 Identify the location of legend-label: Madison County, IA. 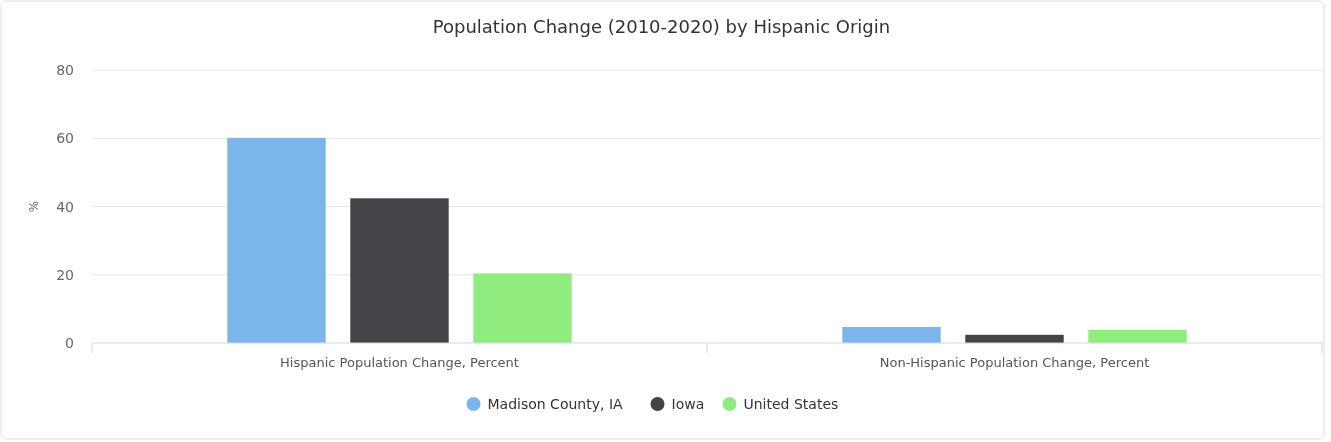
(555, 404).